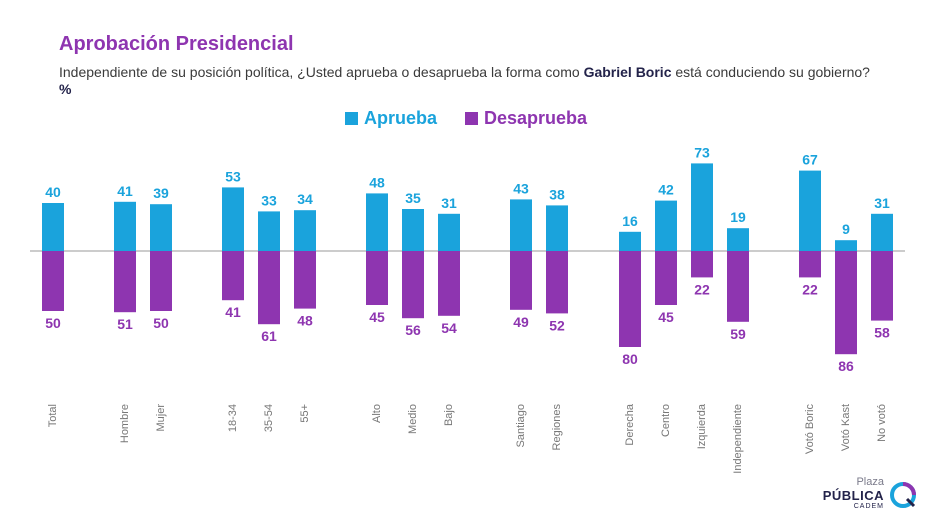  What do you see at coordinates (449, 415) in the screenshot?
I see `x-tick-label: Bajo` at bounding box center [449, 415].